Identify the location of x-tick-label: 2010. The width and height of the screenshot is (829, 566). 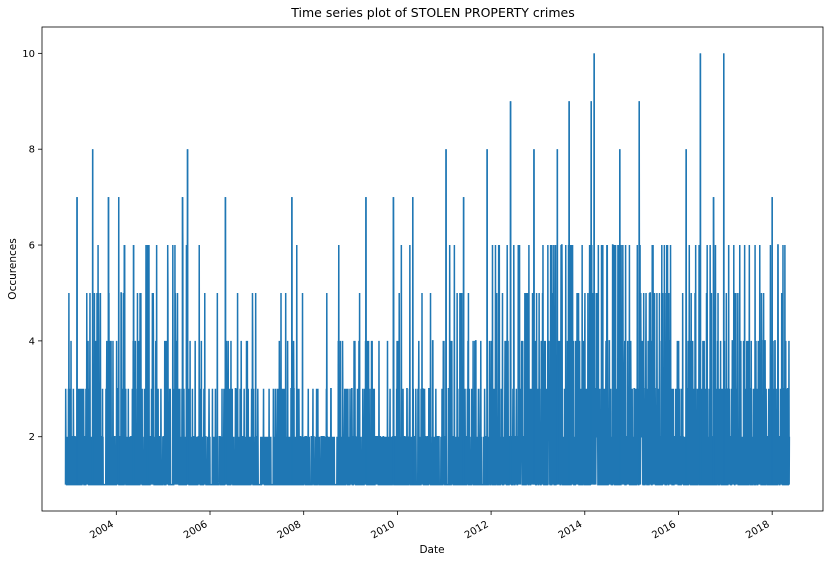
(383, 530).